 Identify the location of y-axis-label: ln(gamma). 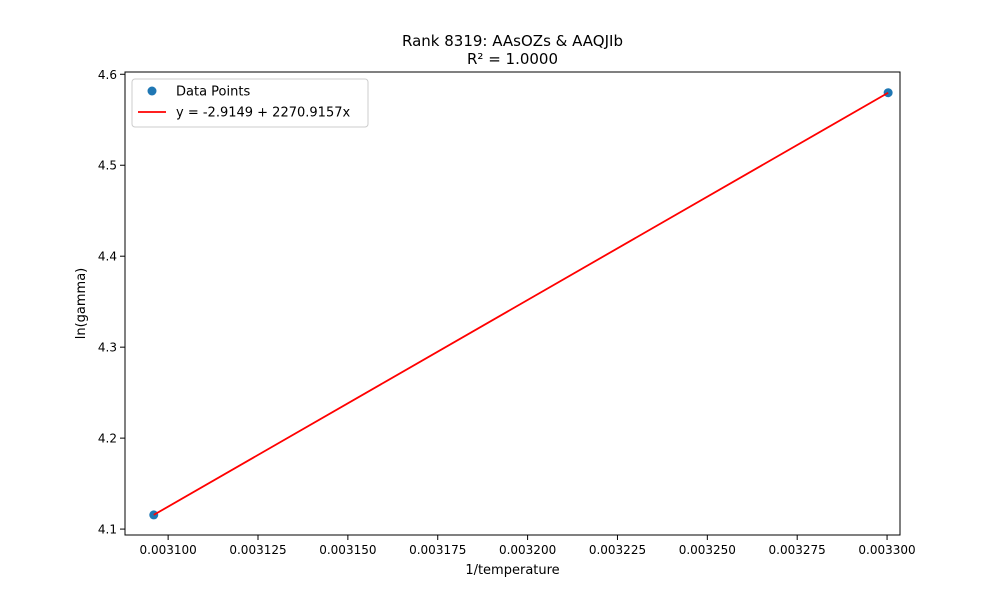
(81, 304).